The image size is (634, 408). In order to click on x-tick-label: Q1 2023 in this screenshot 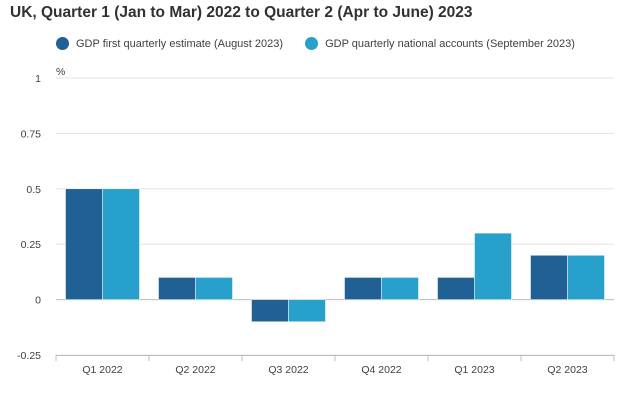, I will do `click(474, 370)`.